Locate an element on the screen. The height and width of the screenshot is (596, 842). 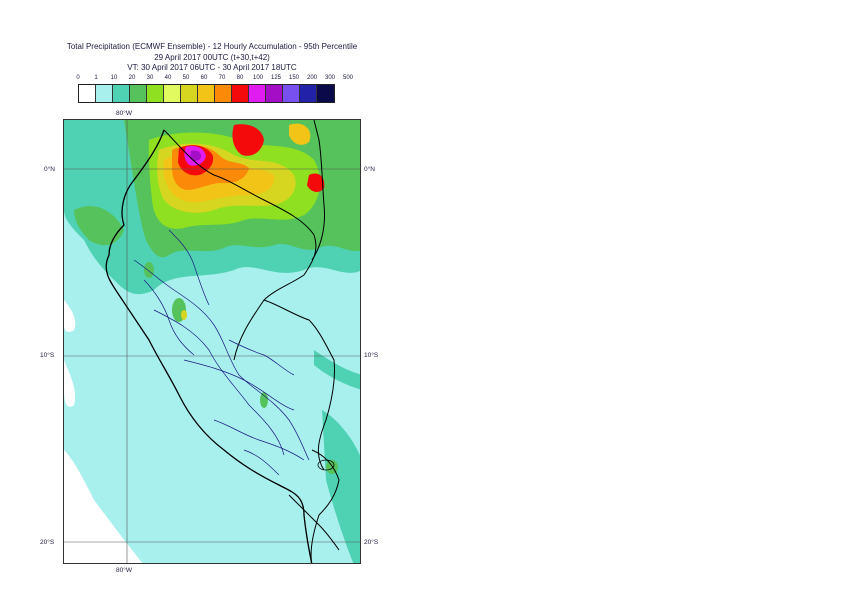
national-border-east is located at coordinates (318, 190).